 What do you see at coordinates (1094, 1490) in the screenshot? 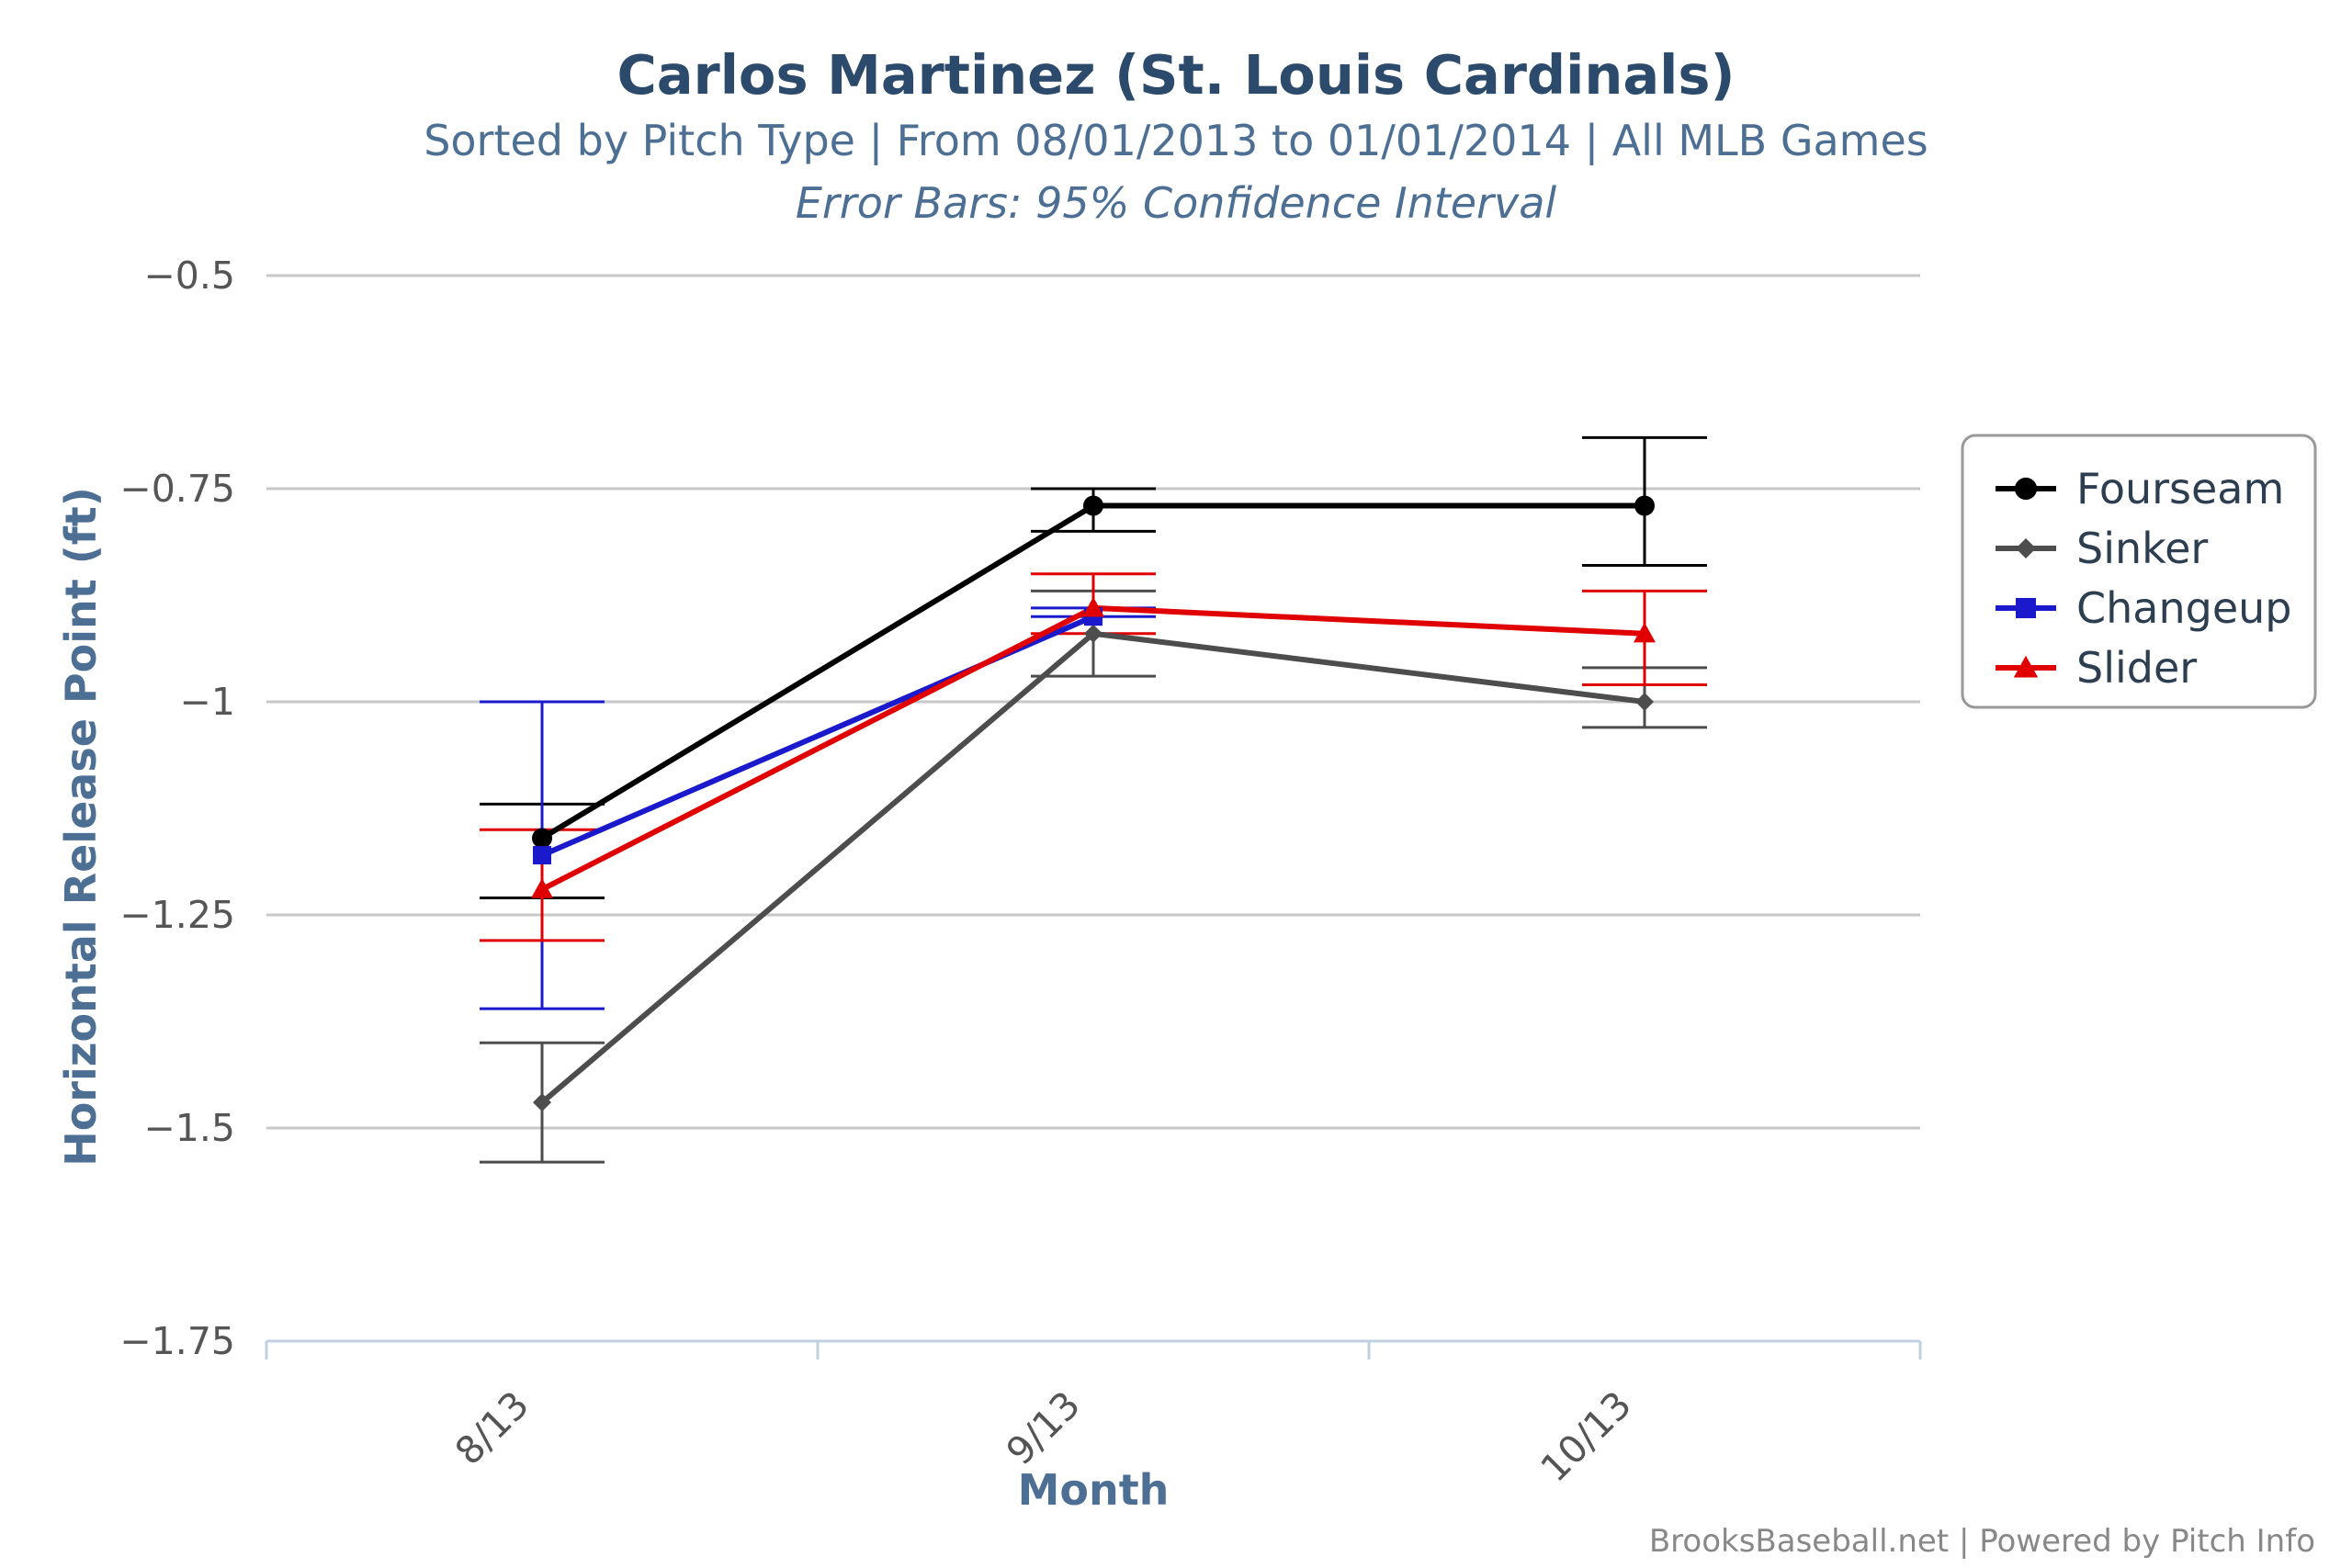
I see `x-axis-title: Month` at bounding box center [1094, 1490].